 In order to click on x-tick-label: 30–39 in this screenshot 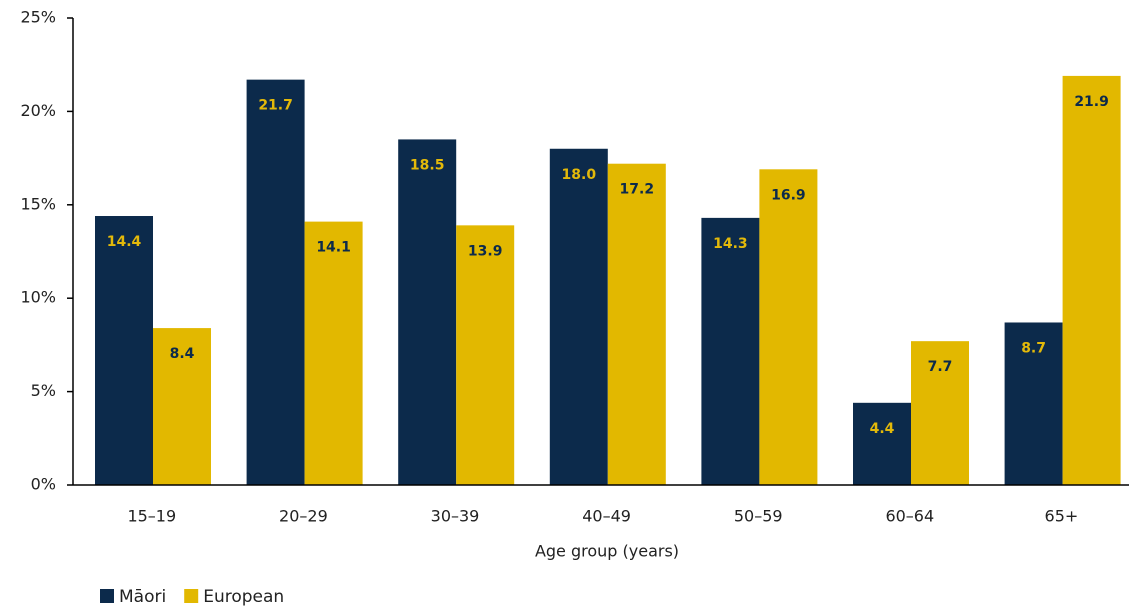, I will do `click(455, 516)`.